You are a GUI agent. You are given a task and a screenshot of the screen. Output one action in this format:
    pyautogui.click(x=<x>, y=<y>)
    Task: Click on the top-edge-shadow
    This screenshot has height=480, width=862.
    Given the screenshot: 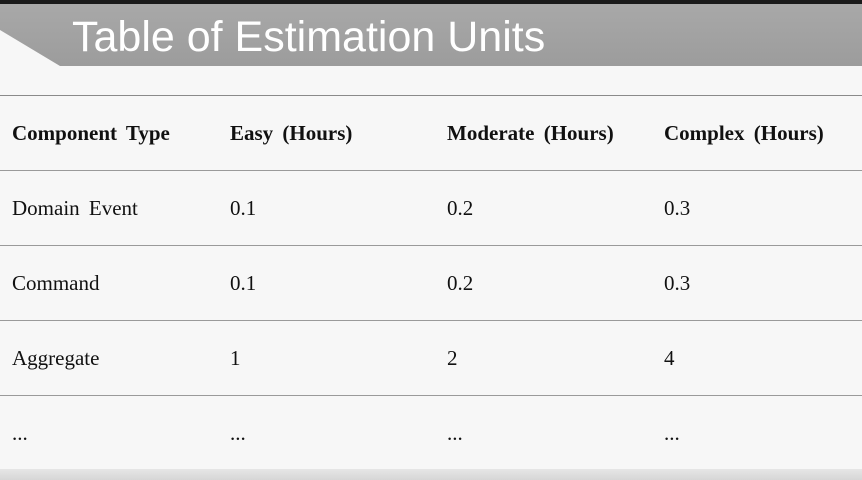 What is the action you would take?
    pyautogui.click(x=431, y=2)
    